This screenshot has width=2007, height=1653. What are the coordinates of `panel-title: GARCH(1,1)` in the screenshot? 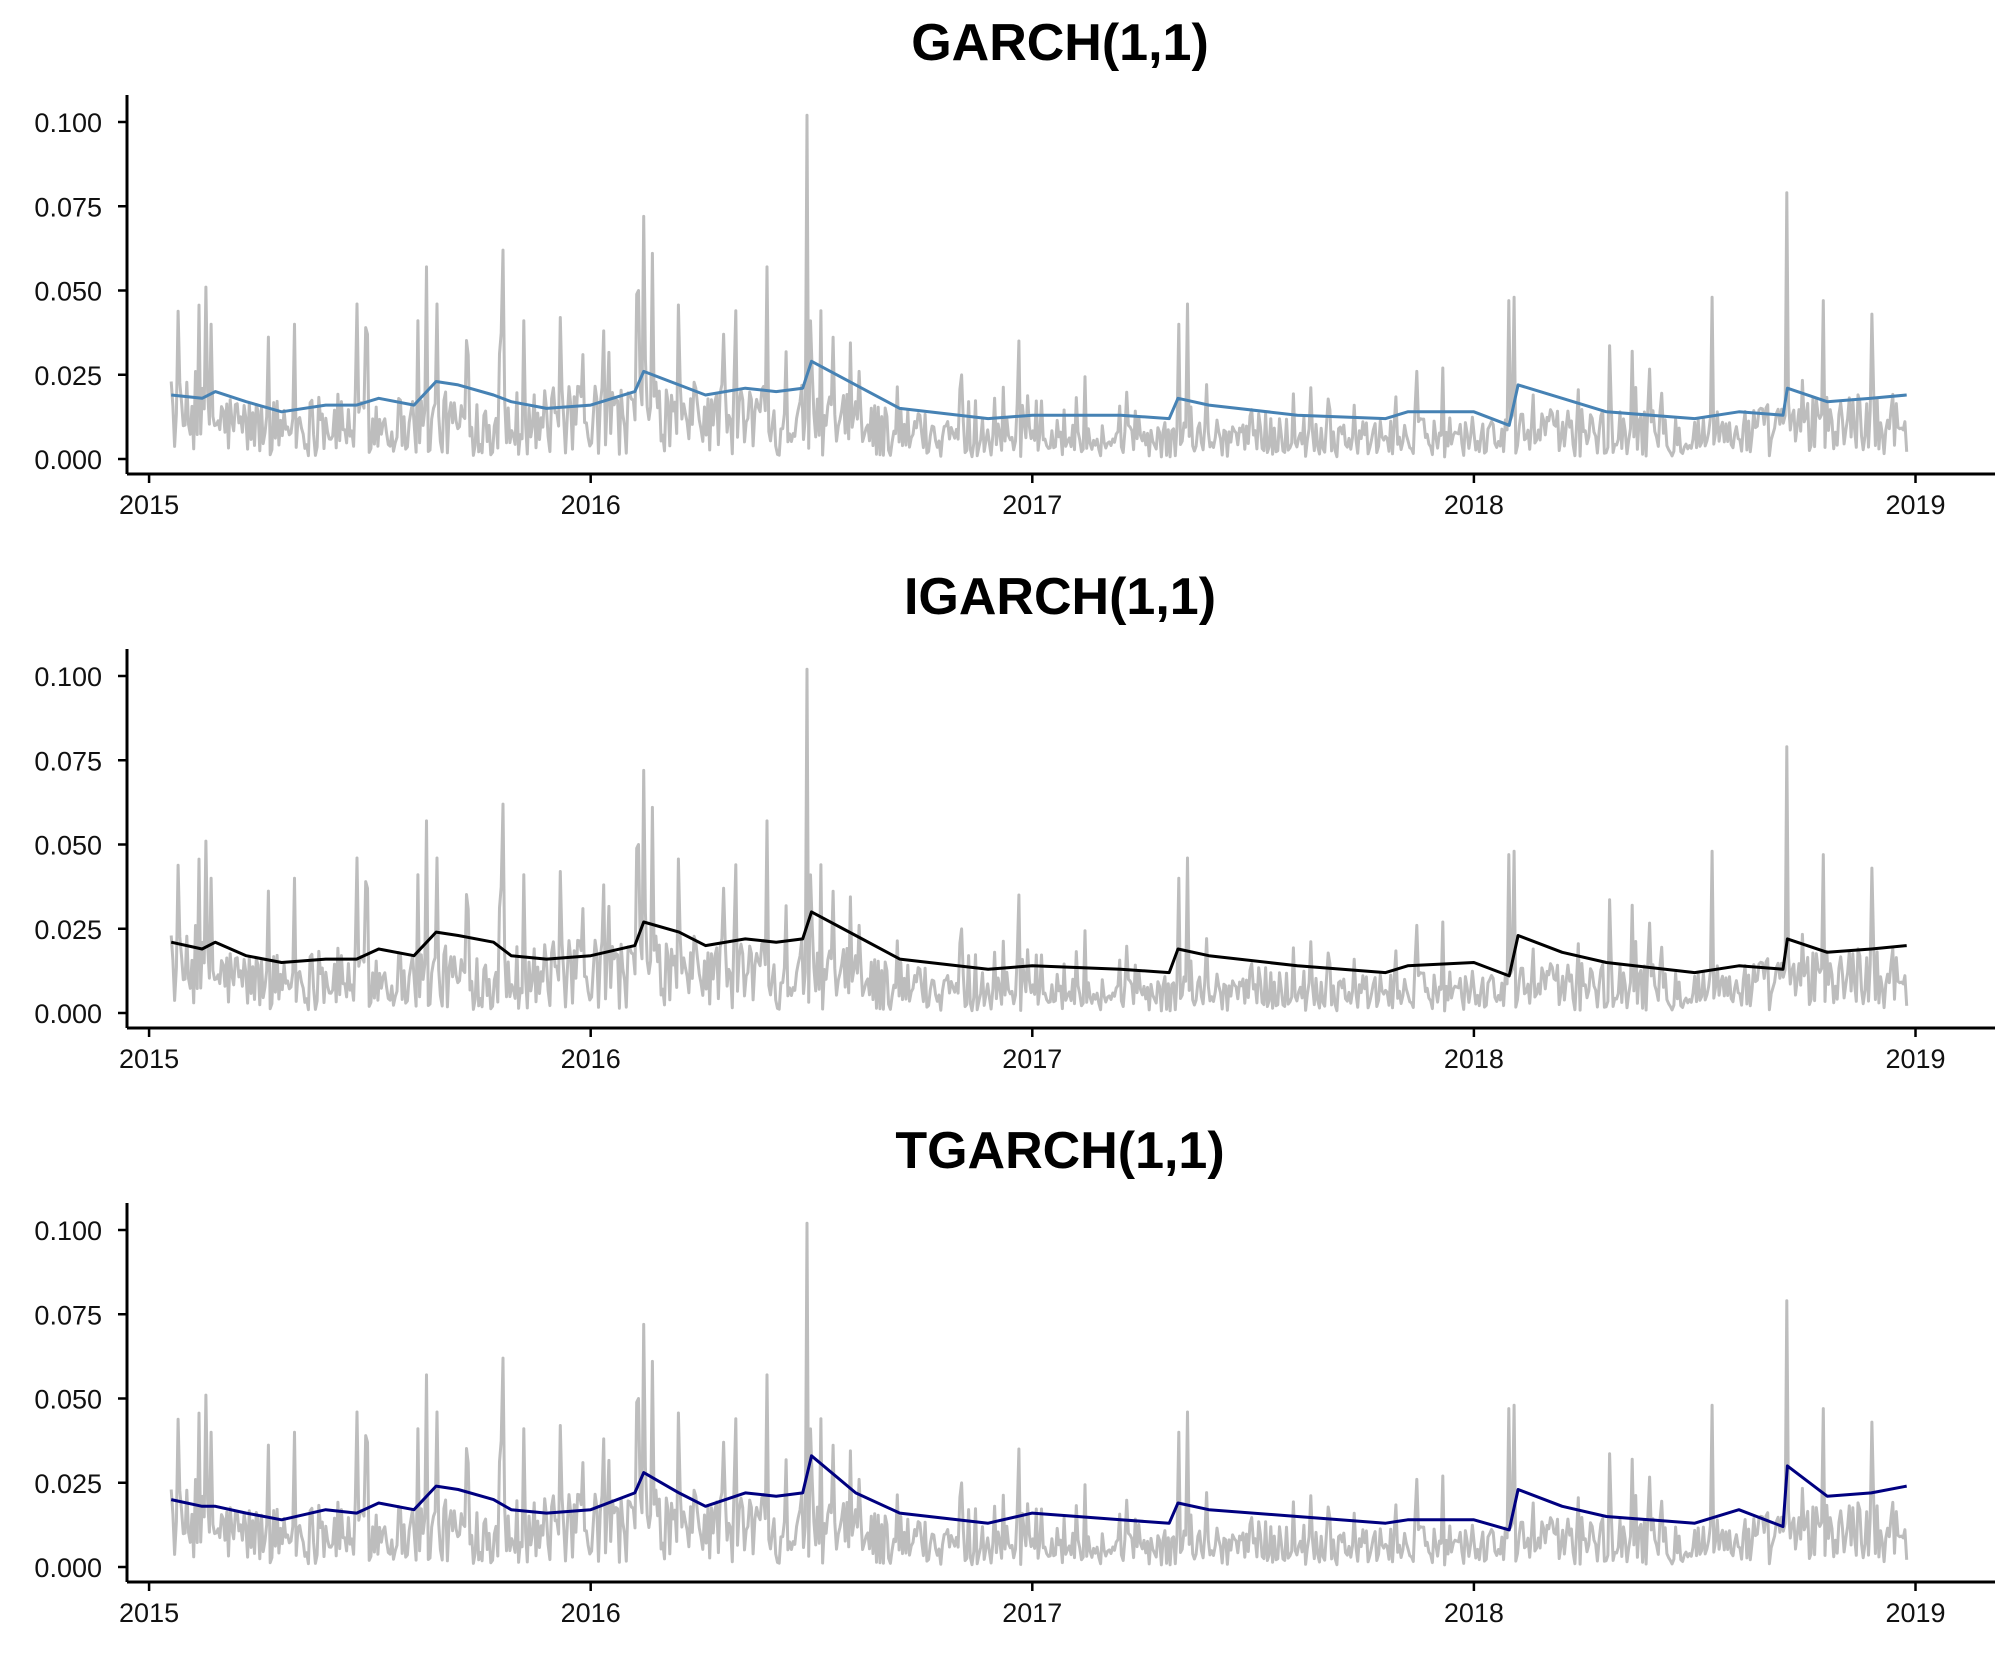 It's located at (1060, 43).